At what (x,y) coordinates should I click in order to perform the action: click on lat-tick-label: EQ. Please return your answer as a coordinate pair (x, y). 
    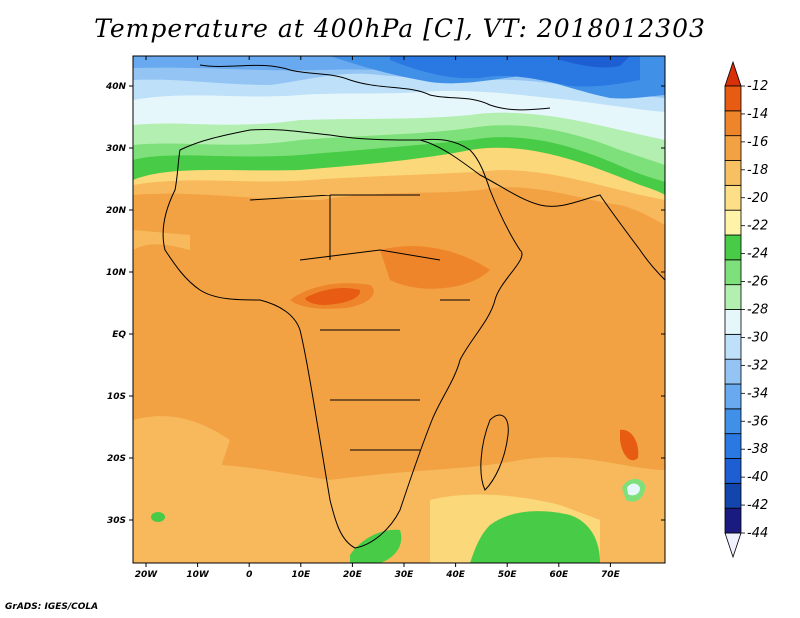
    Looking at the image, I should click on (119, 335).